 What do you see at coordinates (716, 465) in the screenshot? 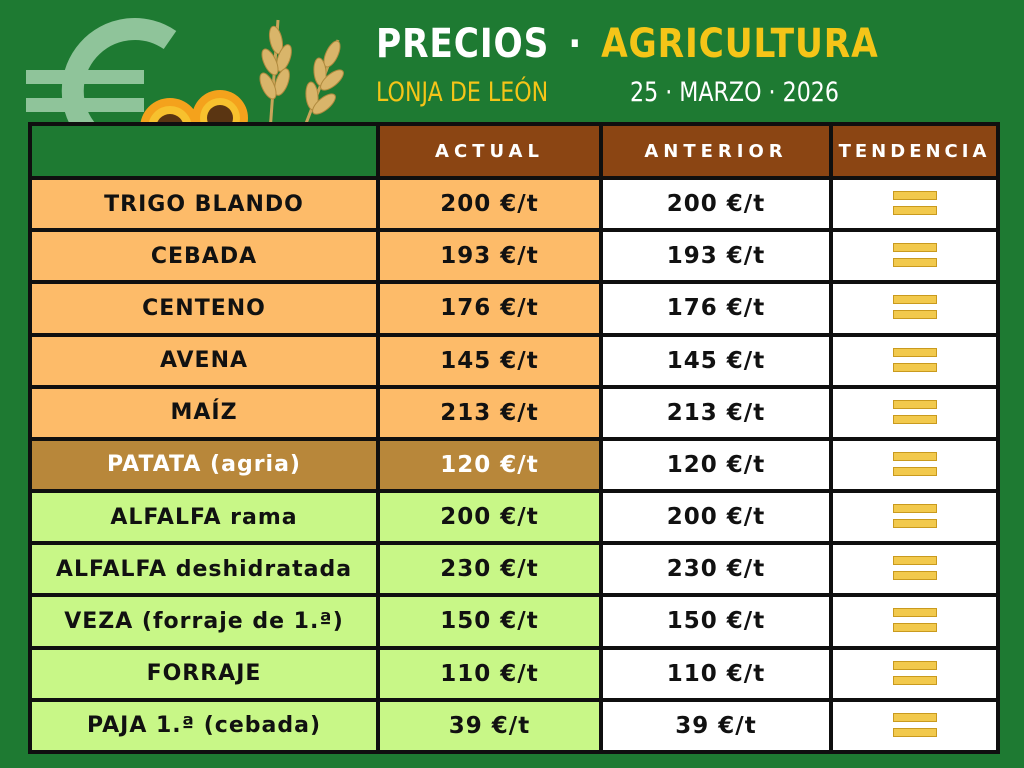
I see `price-anterior: 120 €/t` at bounding box center [716, 465].